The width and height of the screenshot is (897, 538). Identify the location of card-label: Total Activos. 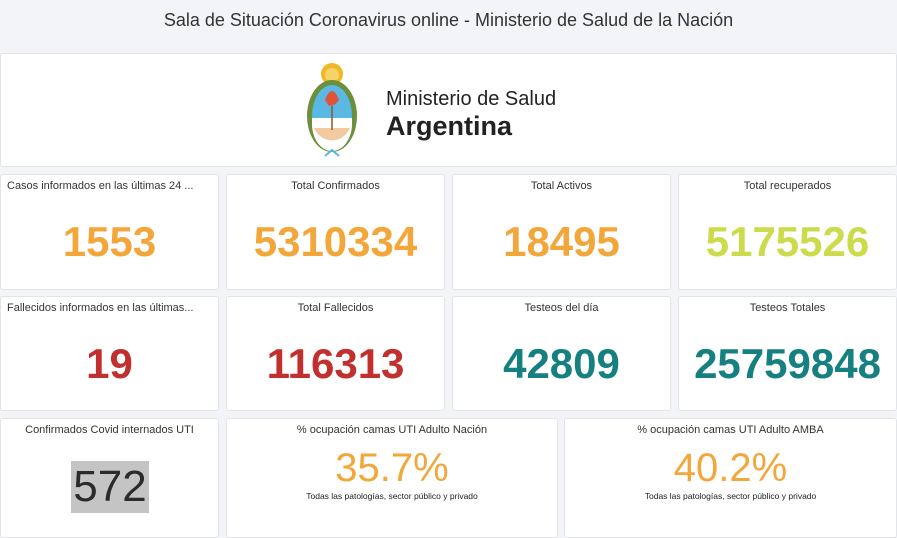
(561, 186).